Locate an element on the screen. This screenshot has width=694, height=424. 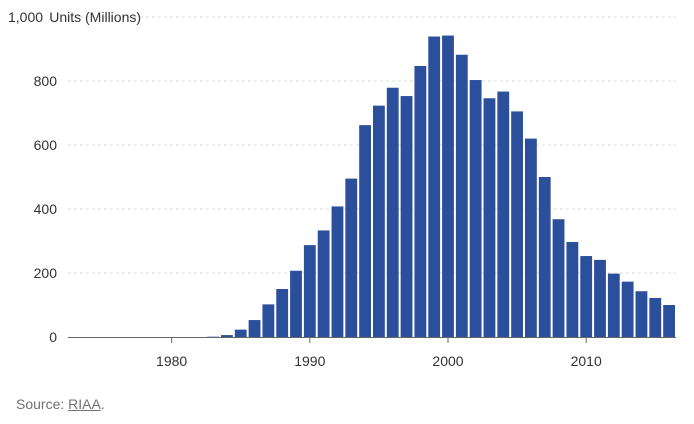
y-tick-label: 400 is located at coordinates (46, 209).